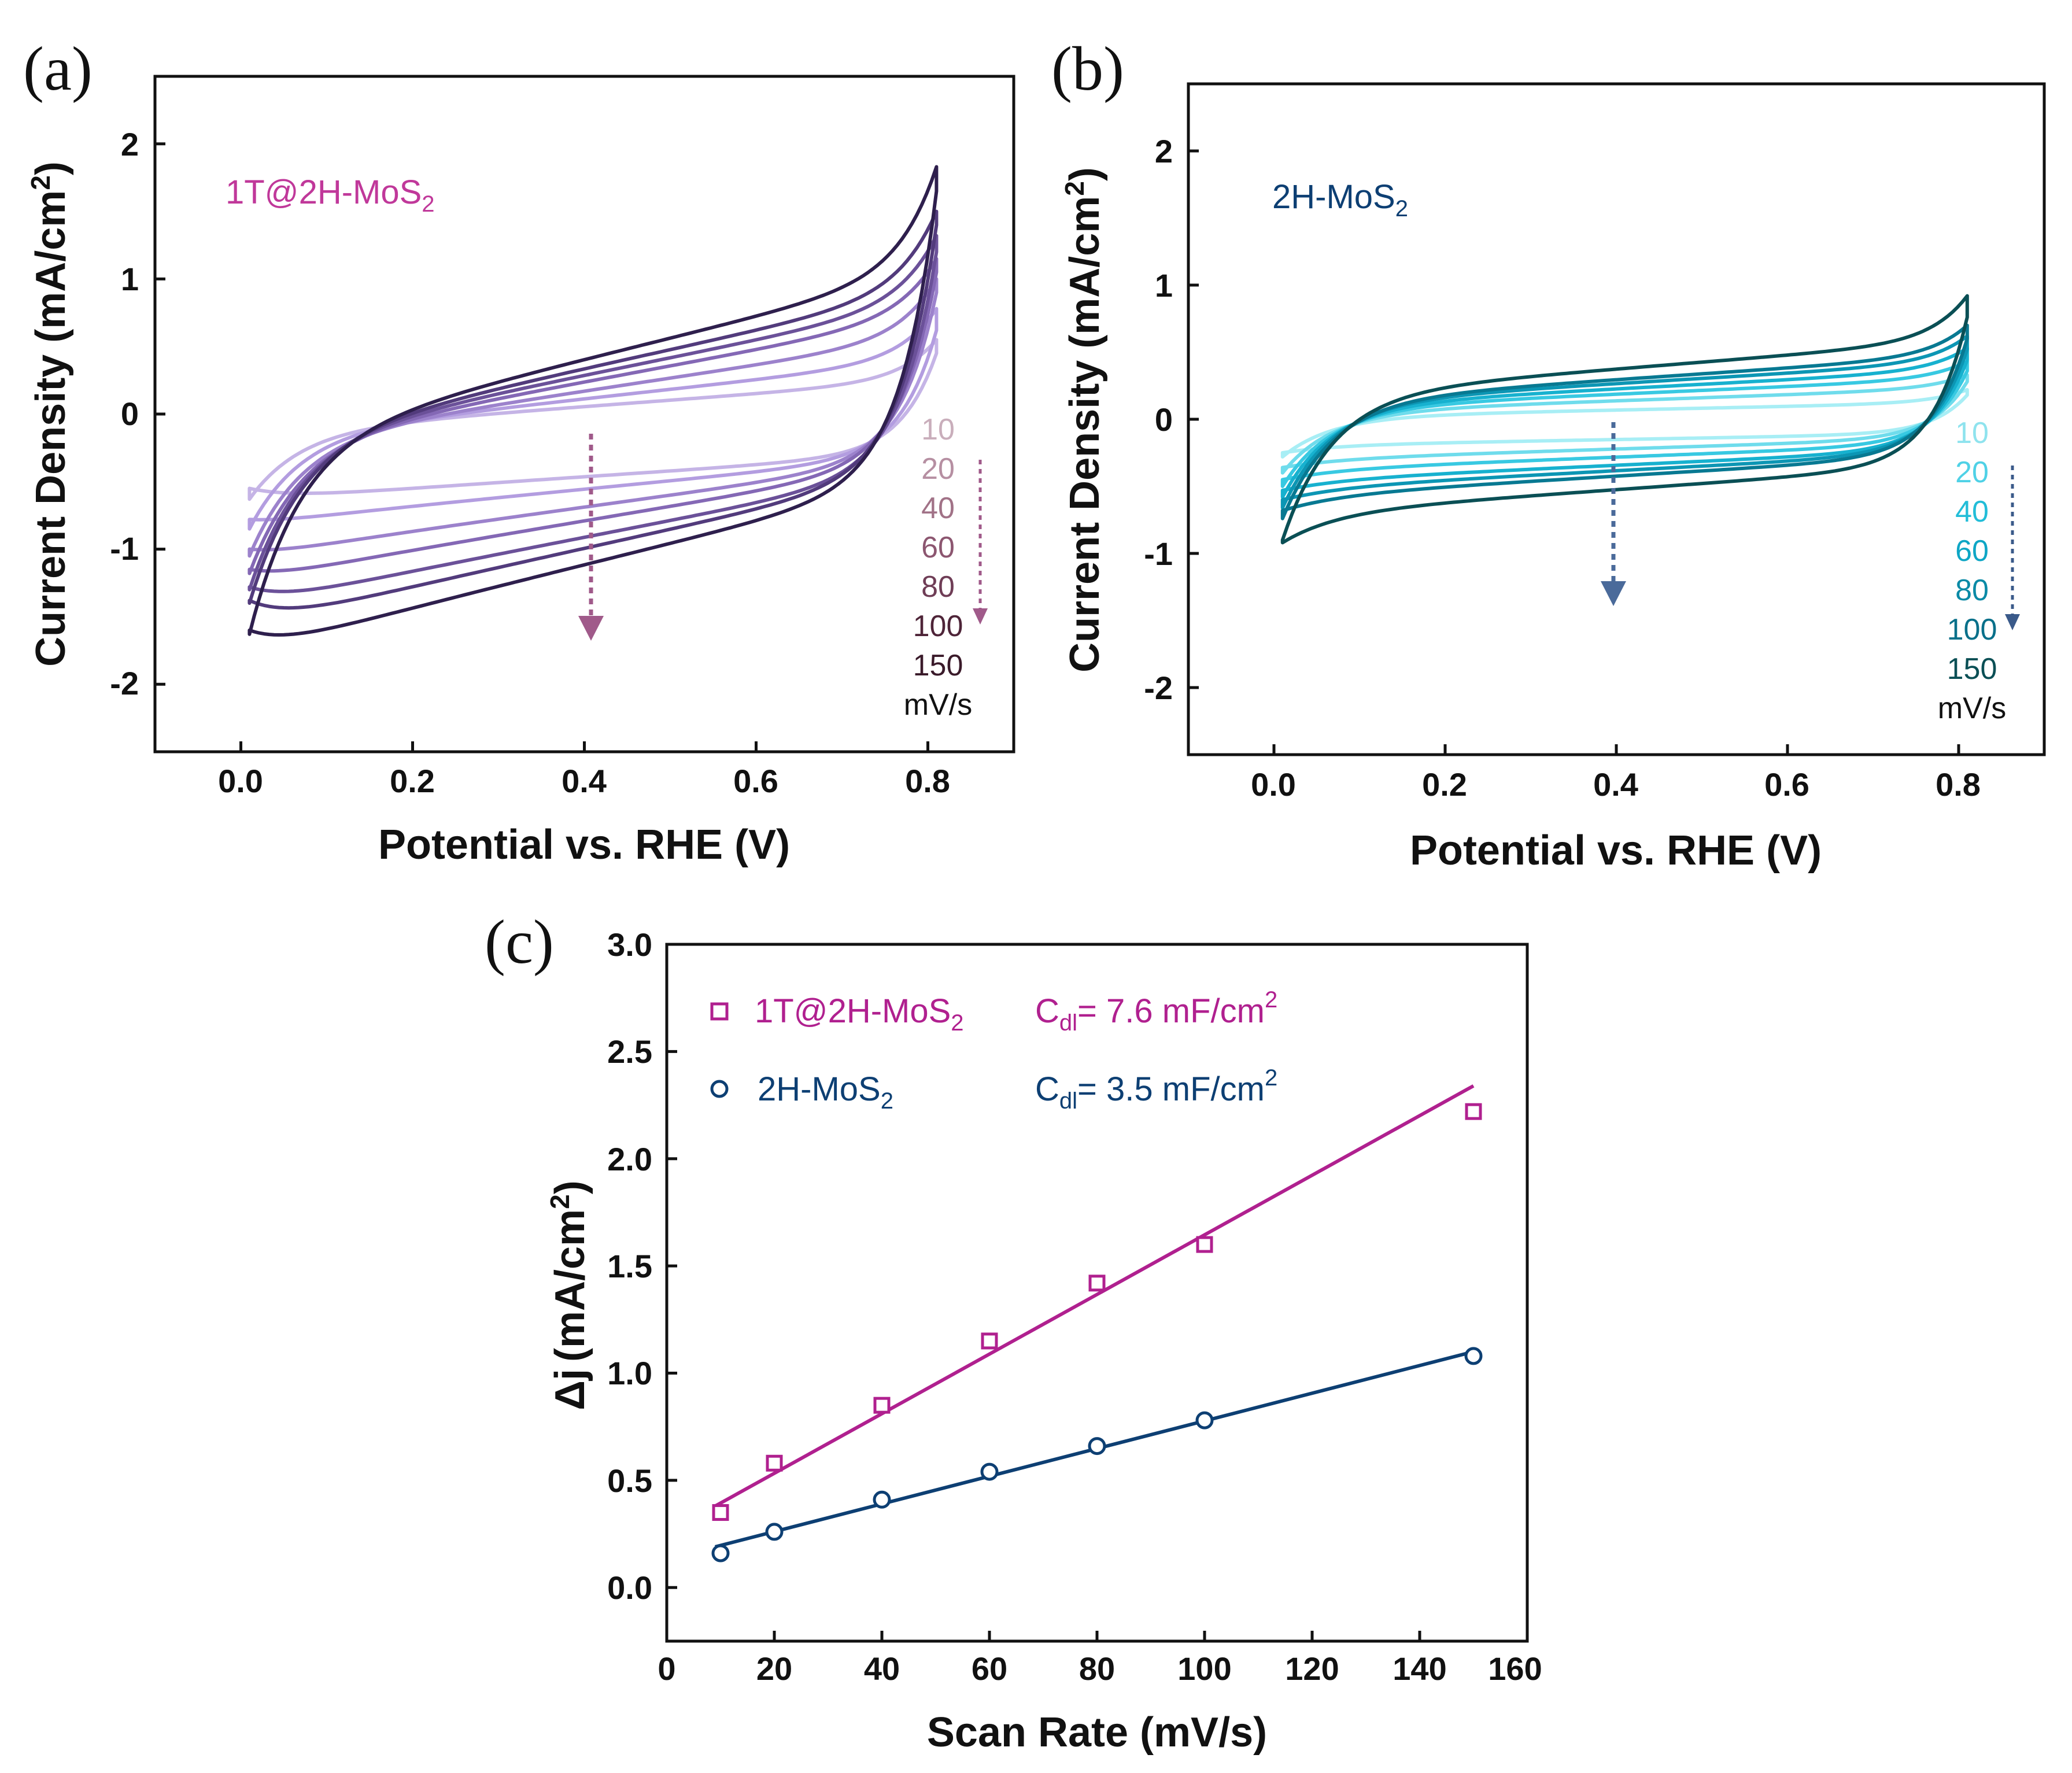 The height and width of the screenshot is (1773, 2072). Describe the element at coordinates (1419, 1668) in the screenshot. I see `x-tick-label: 140` at that location.